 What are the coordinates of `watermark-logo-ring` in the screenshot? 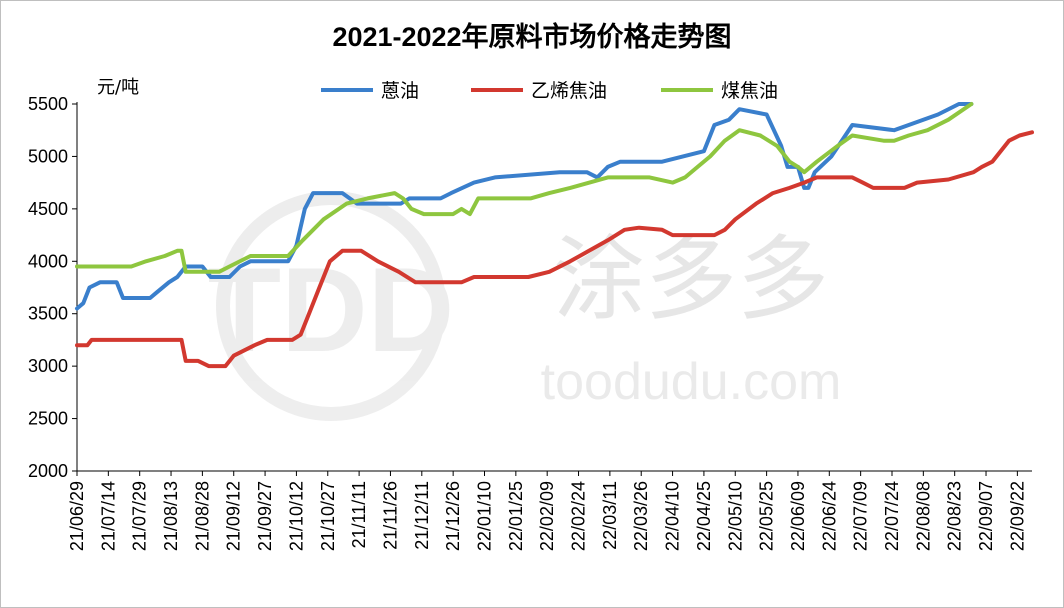 It's located at (331, 306).